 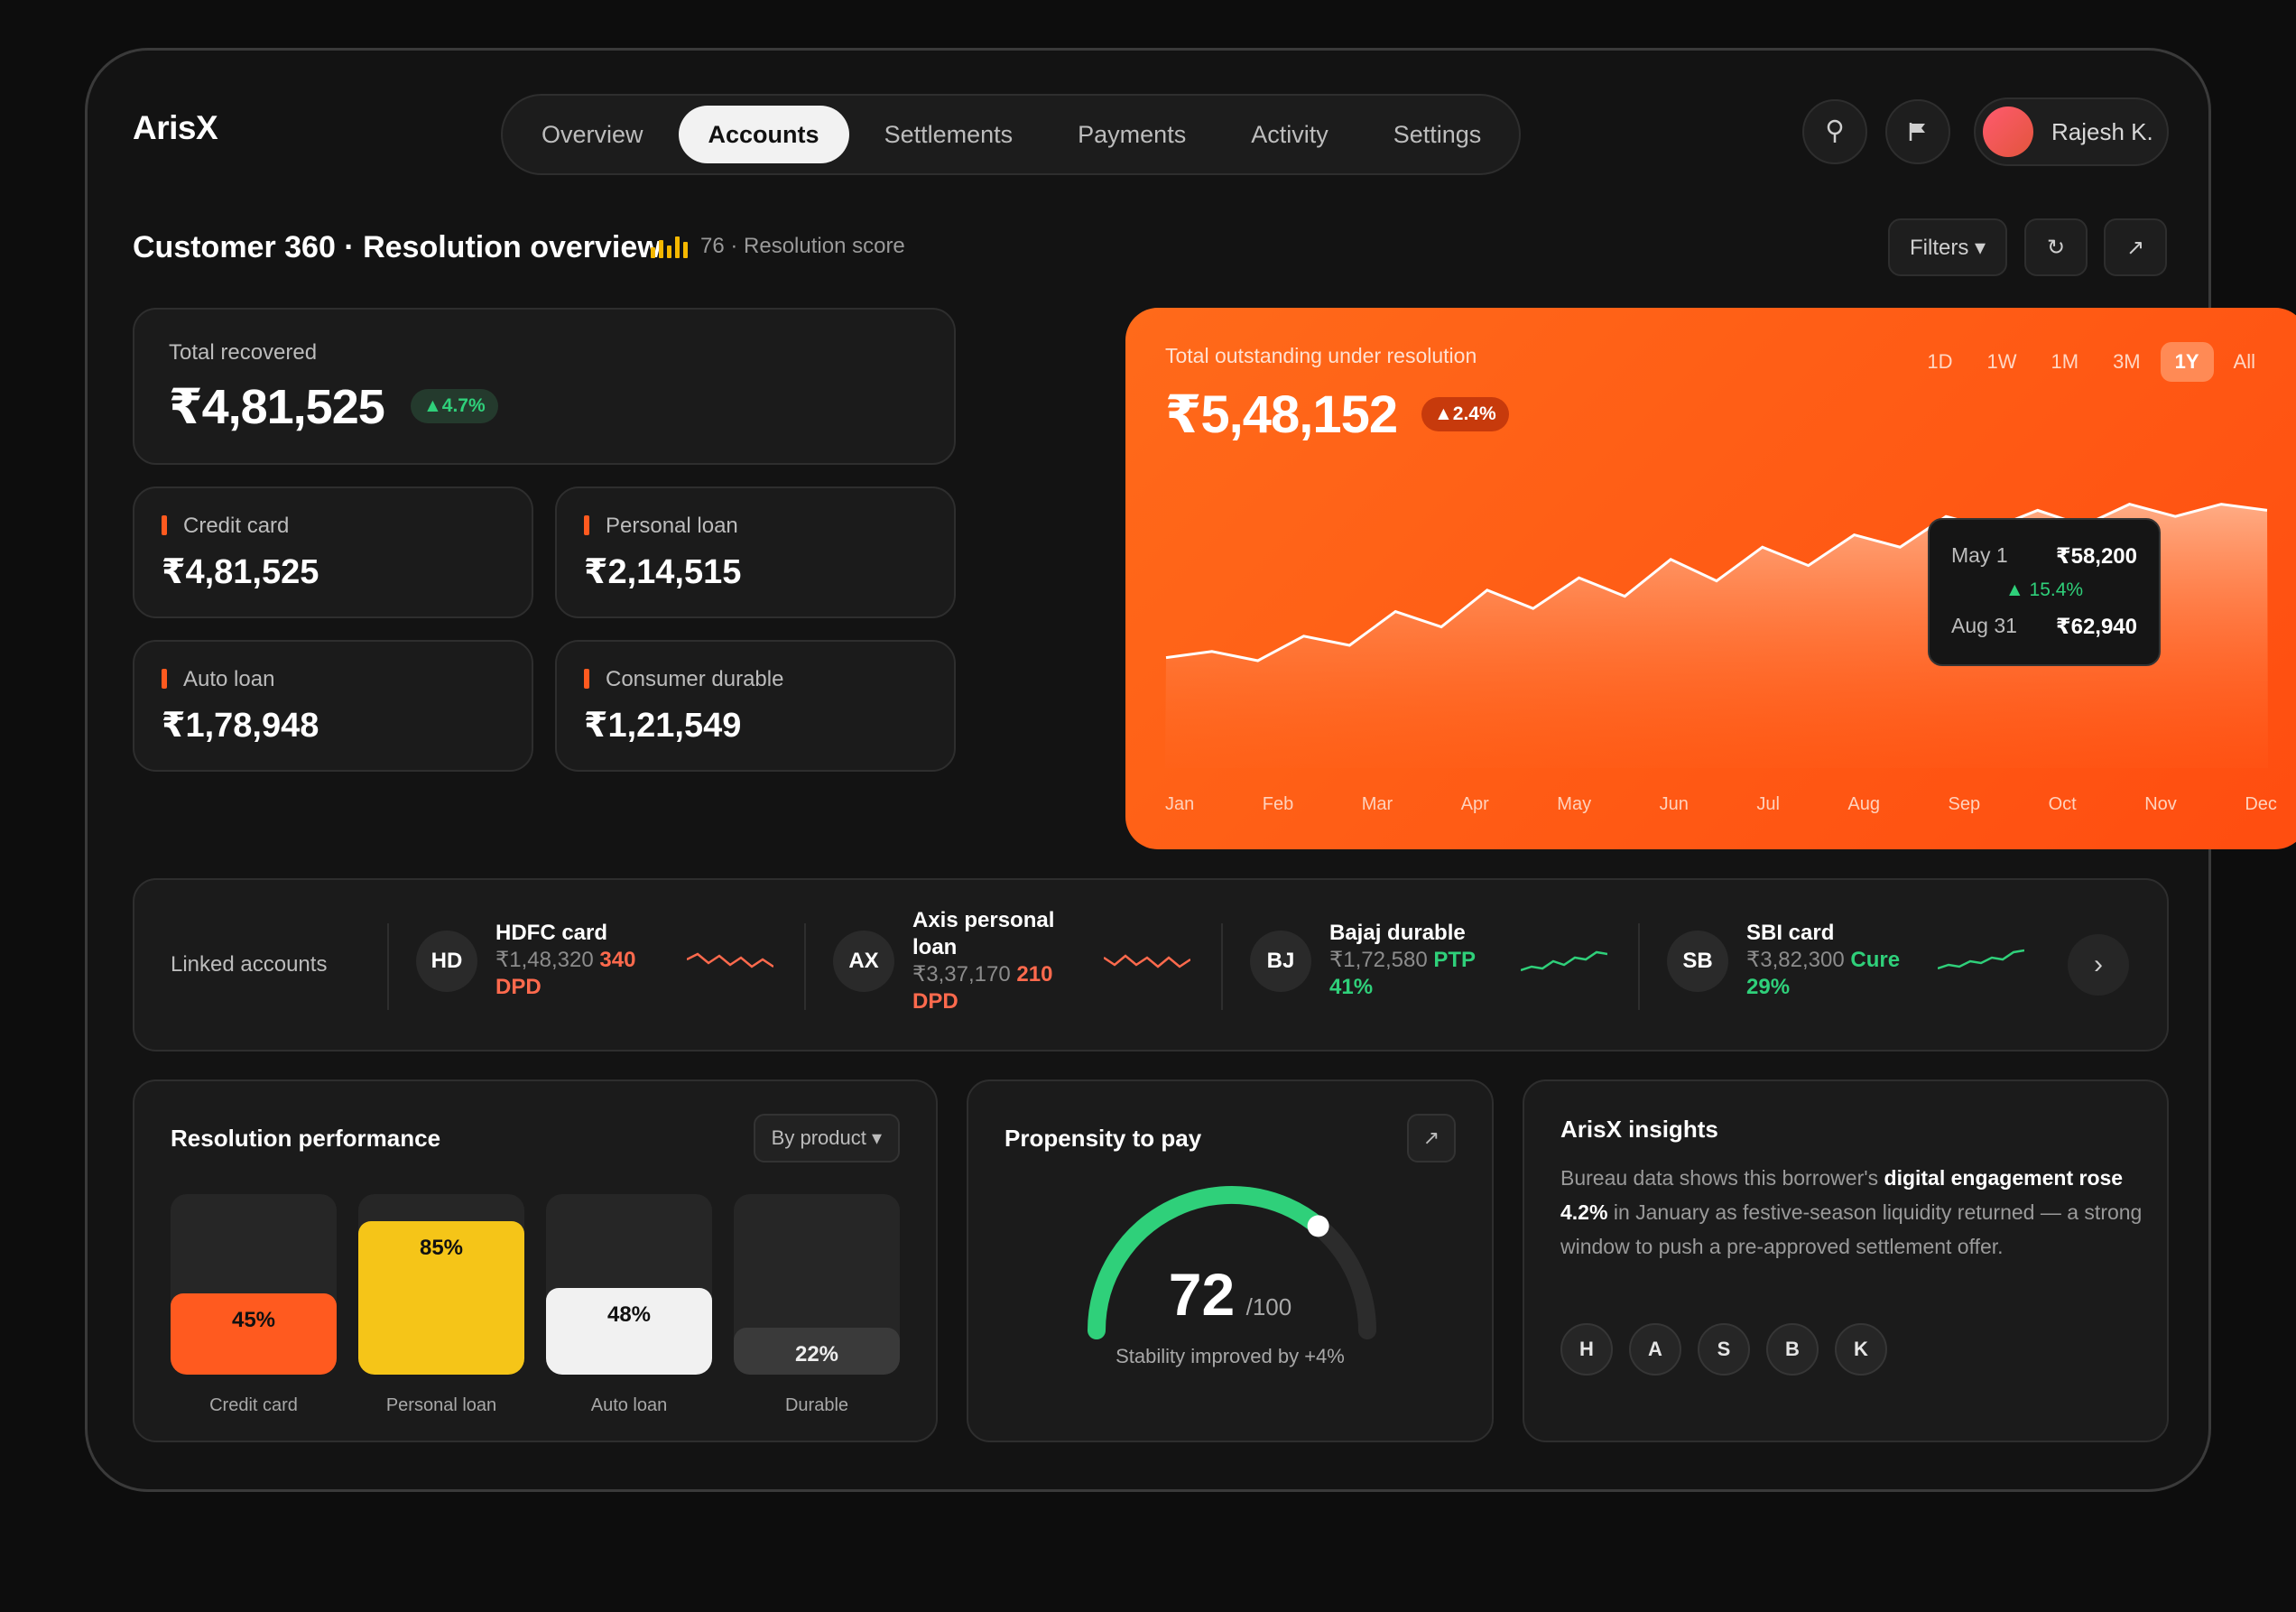 I want to click on linked-account-axis: AX Axis personal loan ₹3,37,170 210 DPD, so click(x=1031, y=965).